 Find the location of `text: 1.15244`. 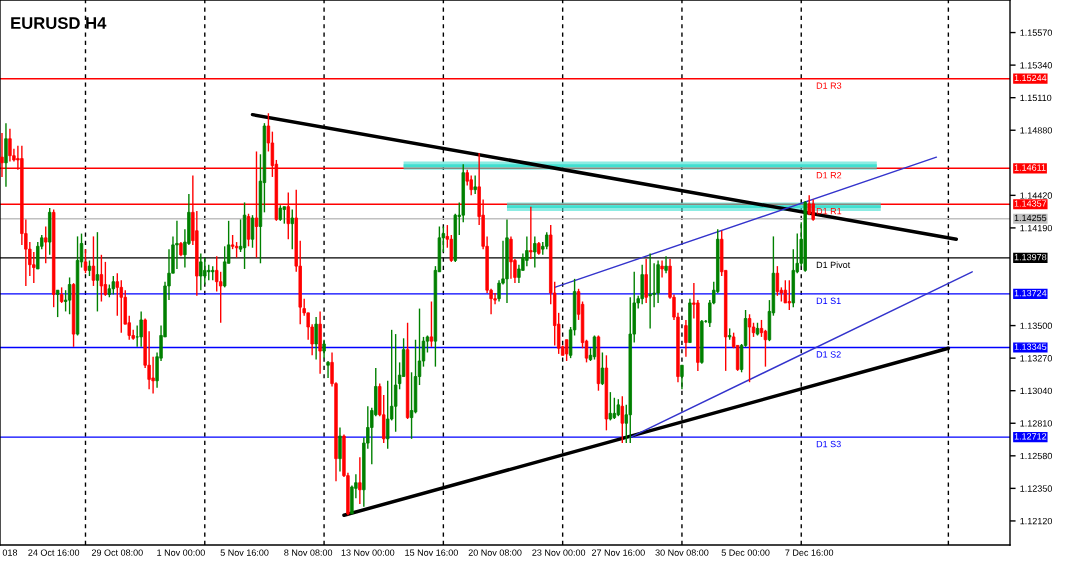

text: 1.15244 is located at coordinates (1030, 78).